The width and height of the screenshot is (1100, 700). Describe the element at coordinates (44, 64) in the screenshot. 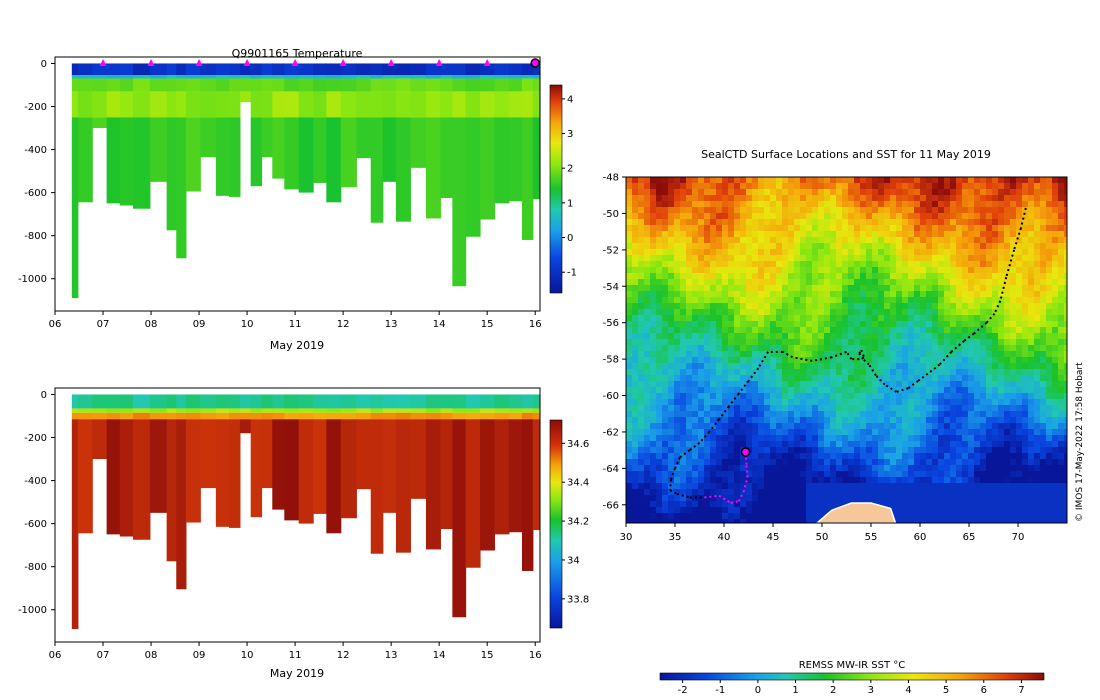

I see `y-tick-label: 0` at that location.